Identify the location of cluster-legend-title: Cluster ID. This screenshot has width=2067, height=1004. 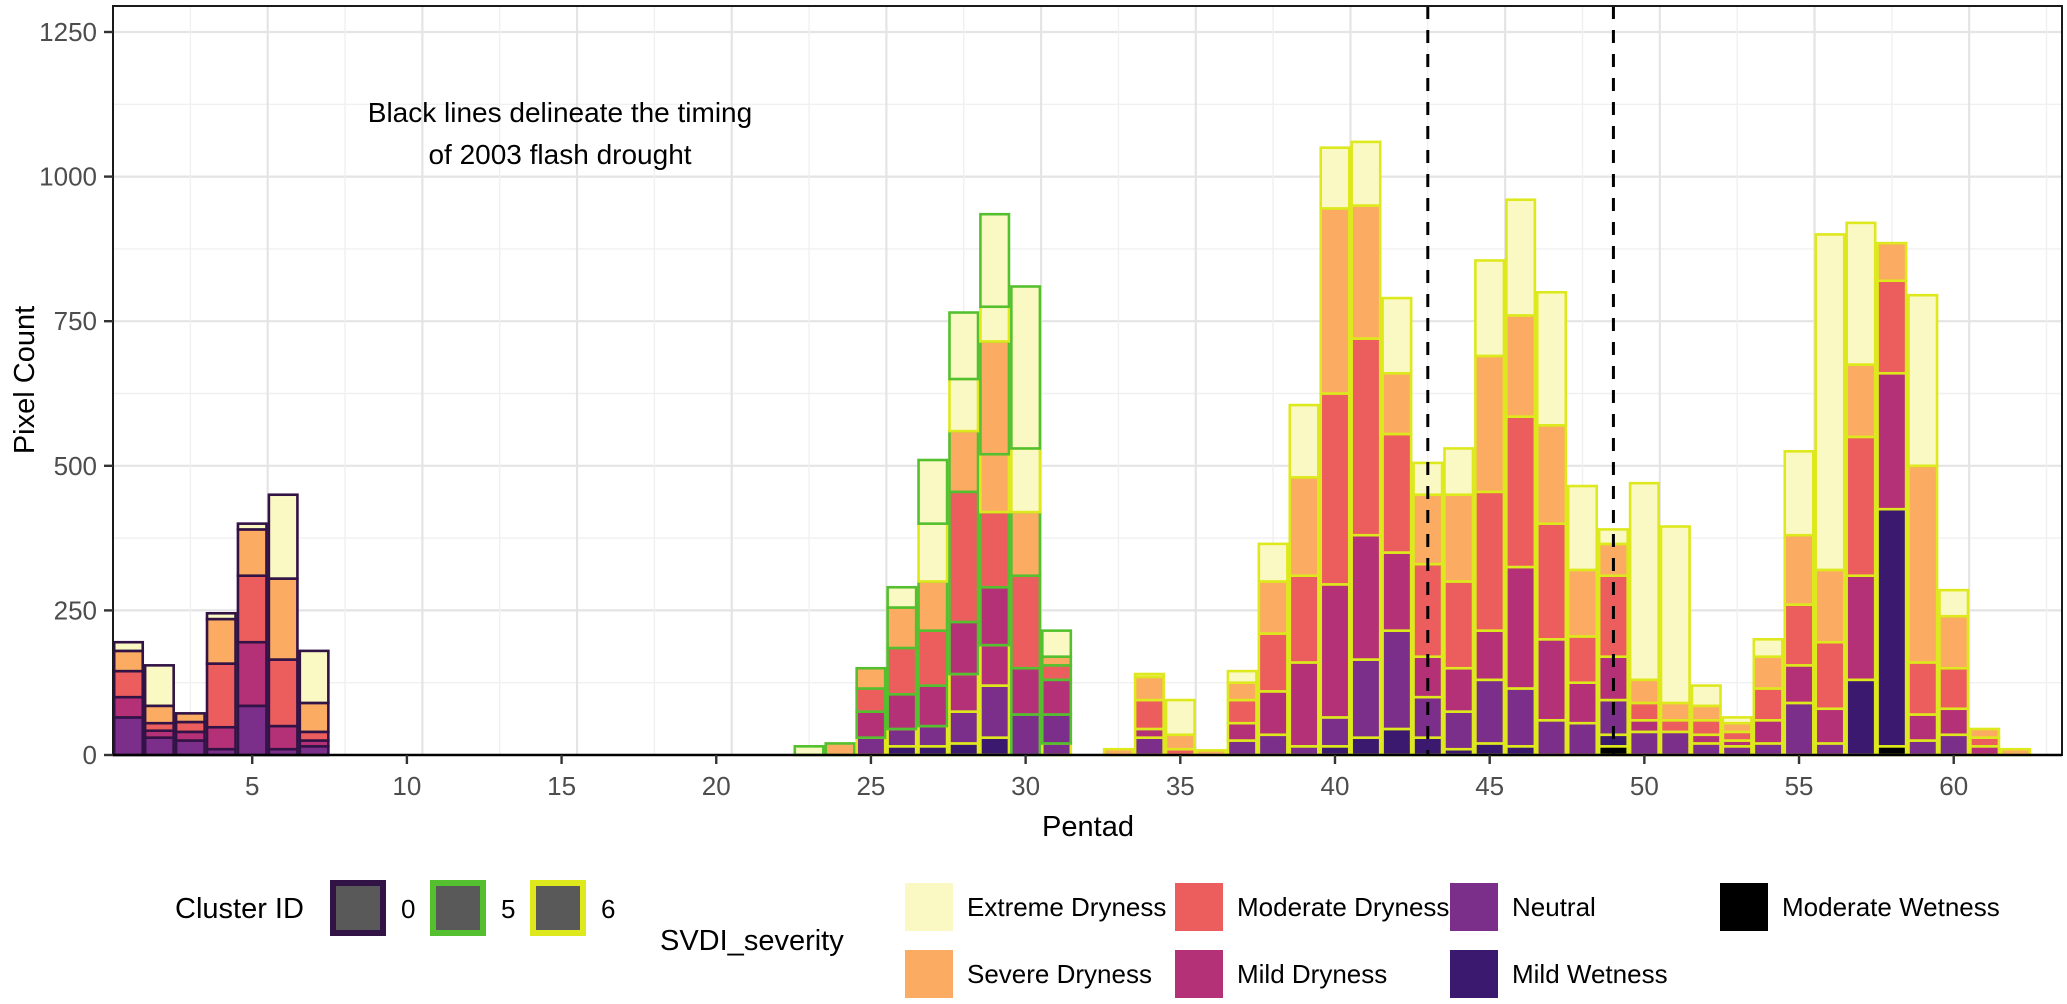
(239, 909).